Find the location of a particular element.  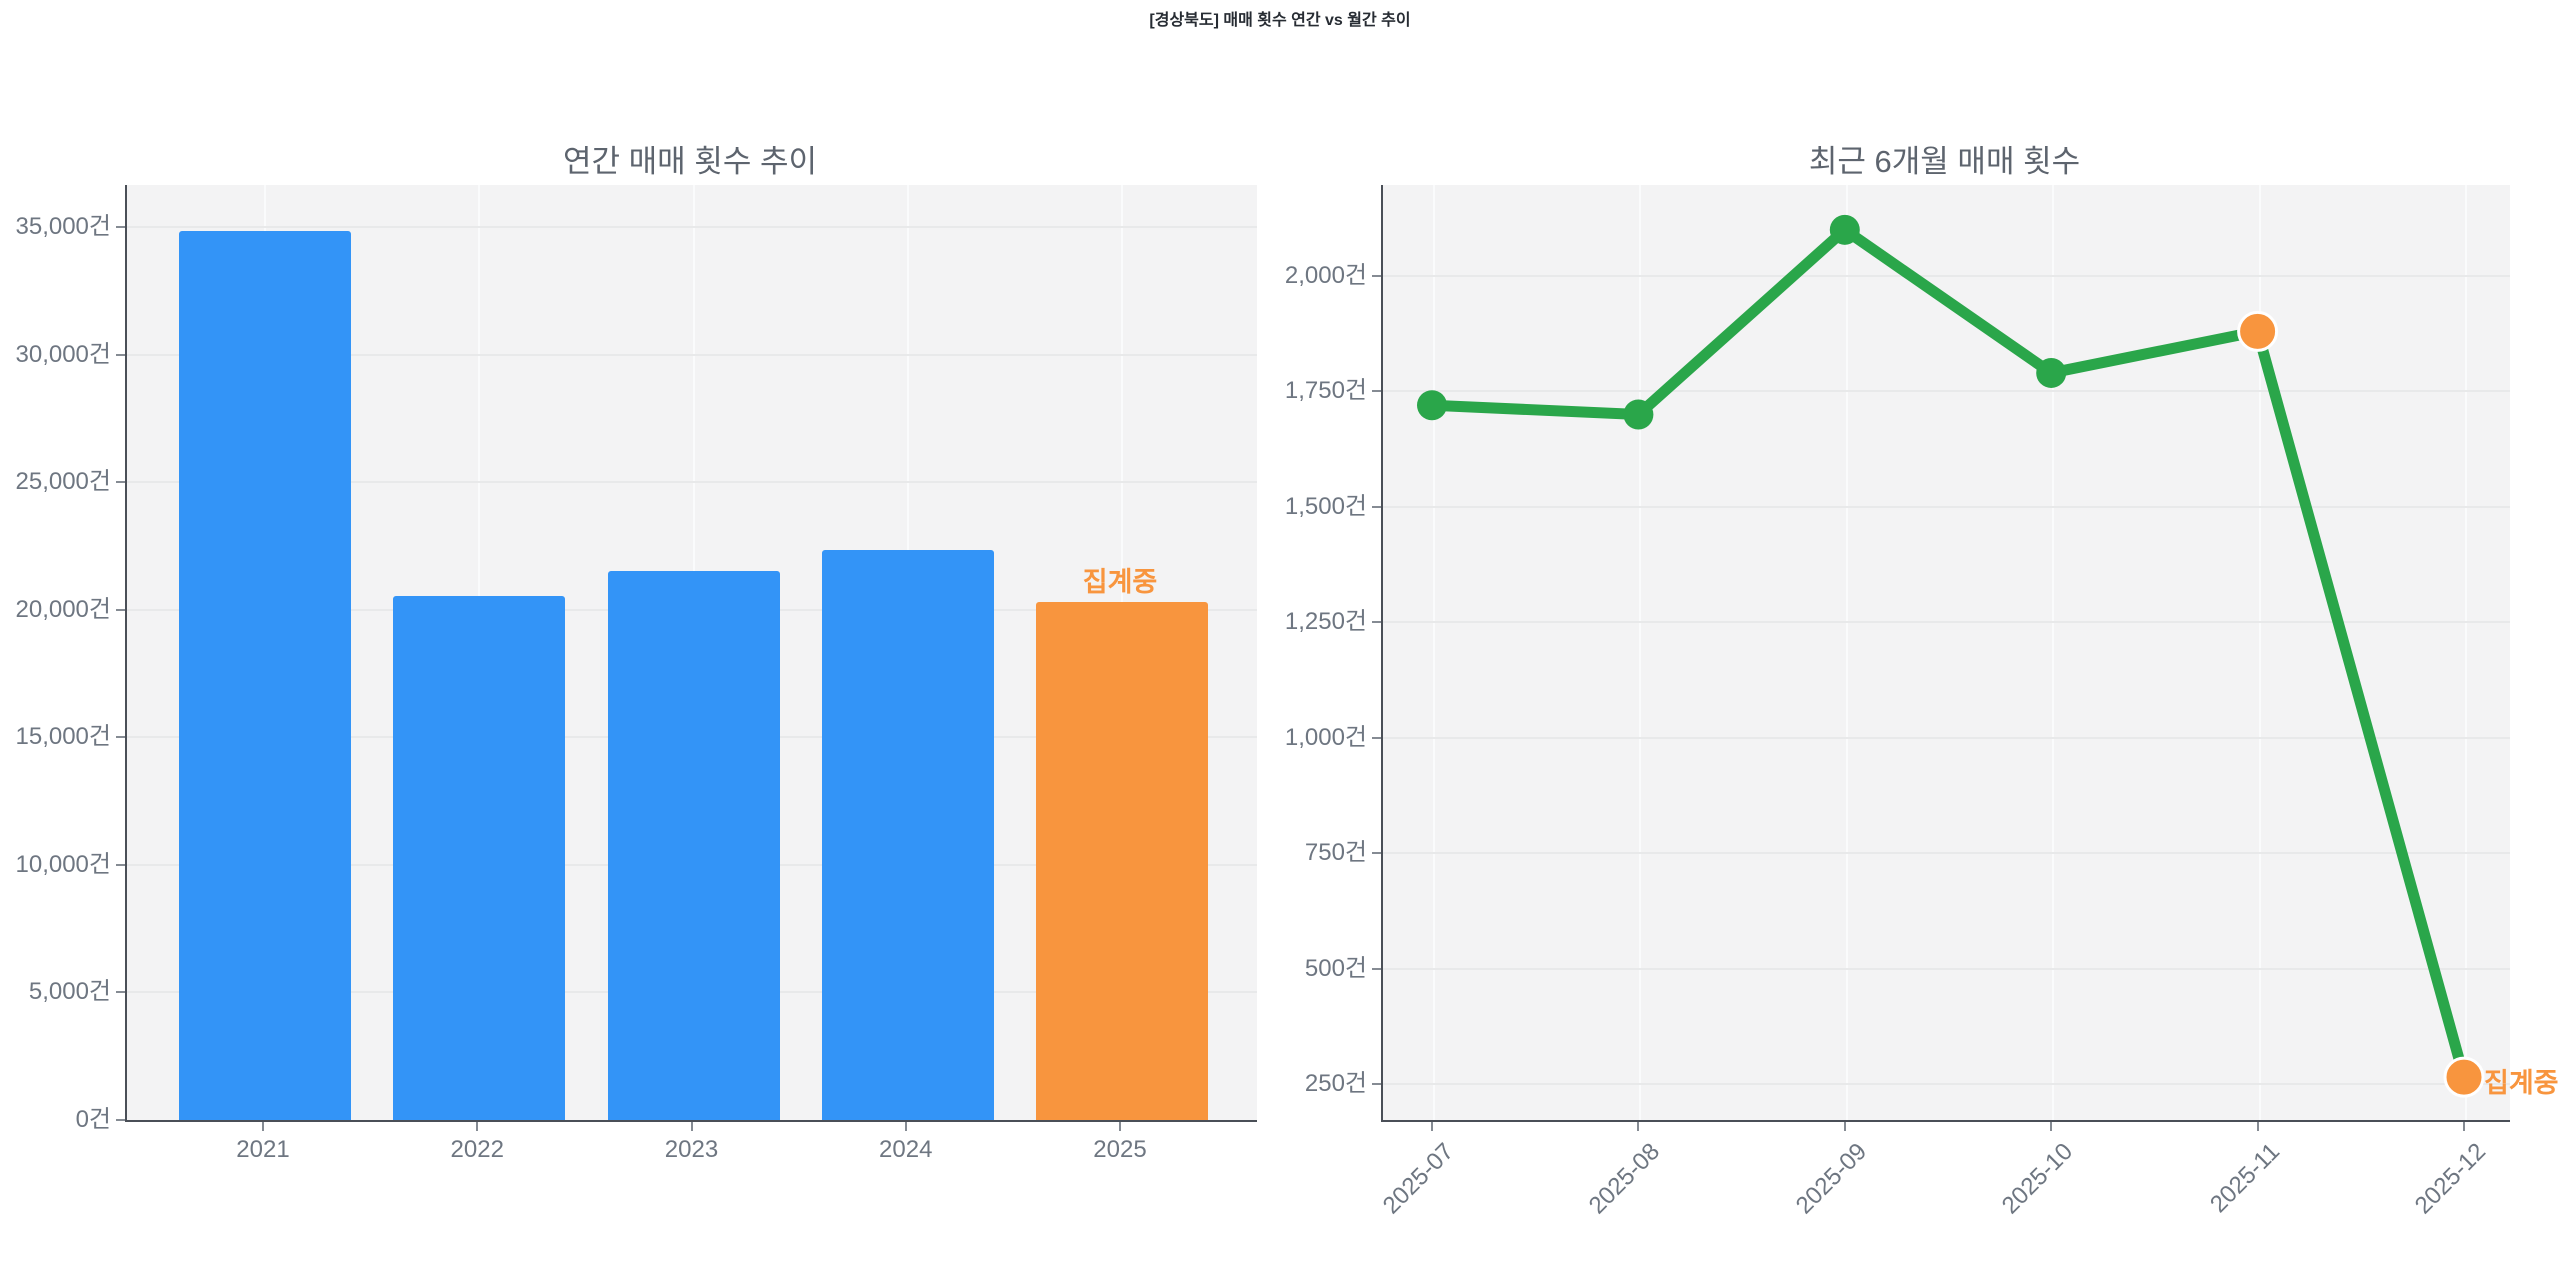

x-tick-label: 2025-07 is located at coordinates (1418, 1179).